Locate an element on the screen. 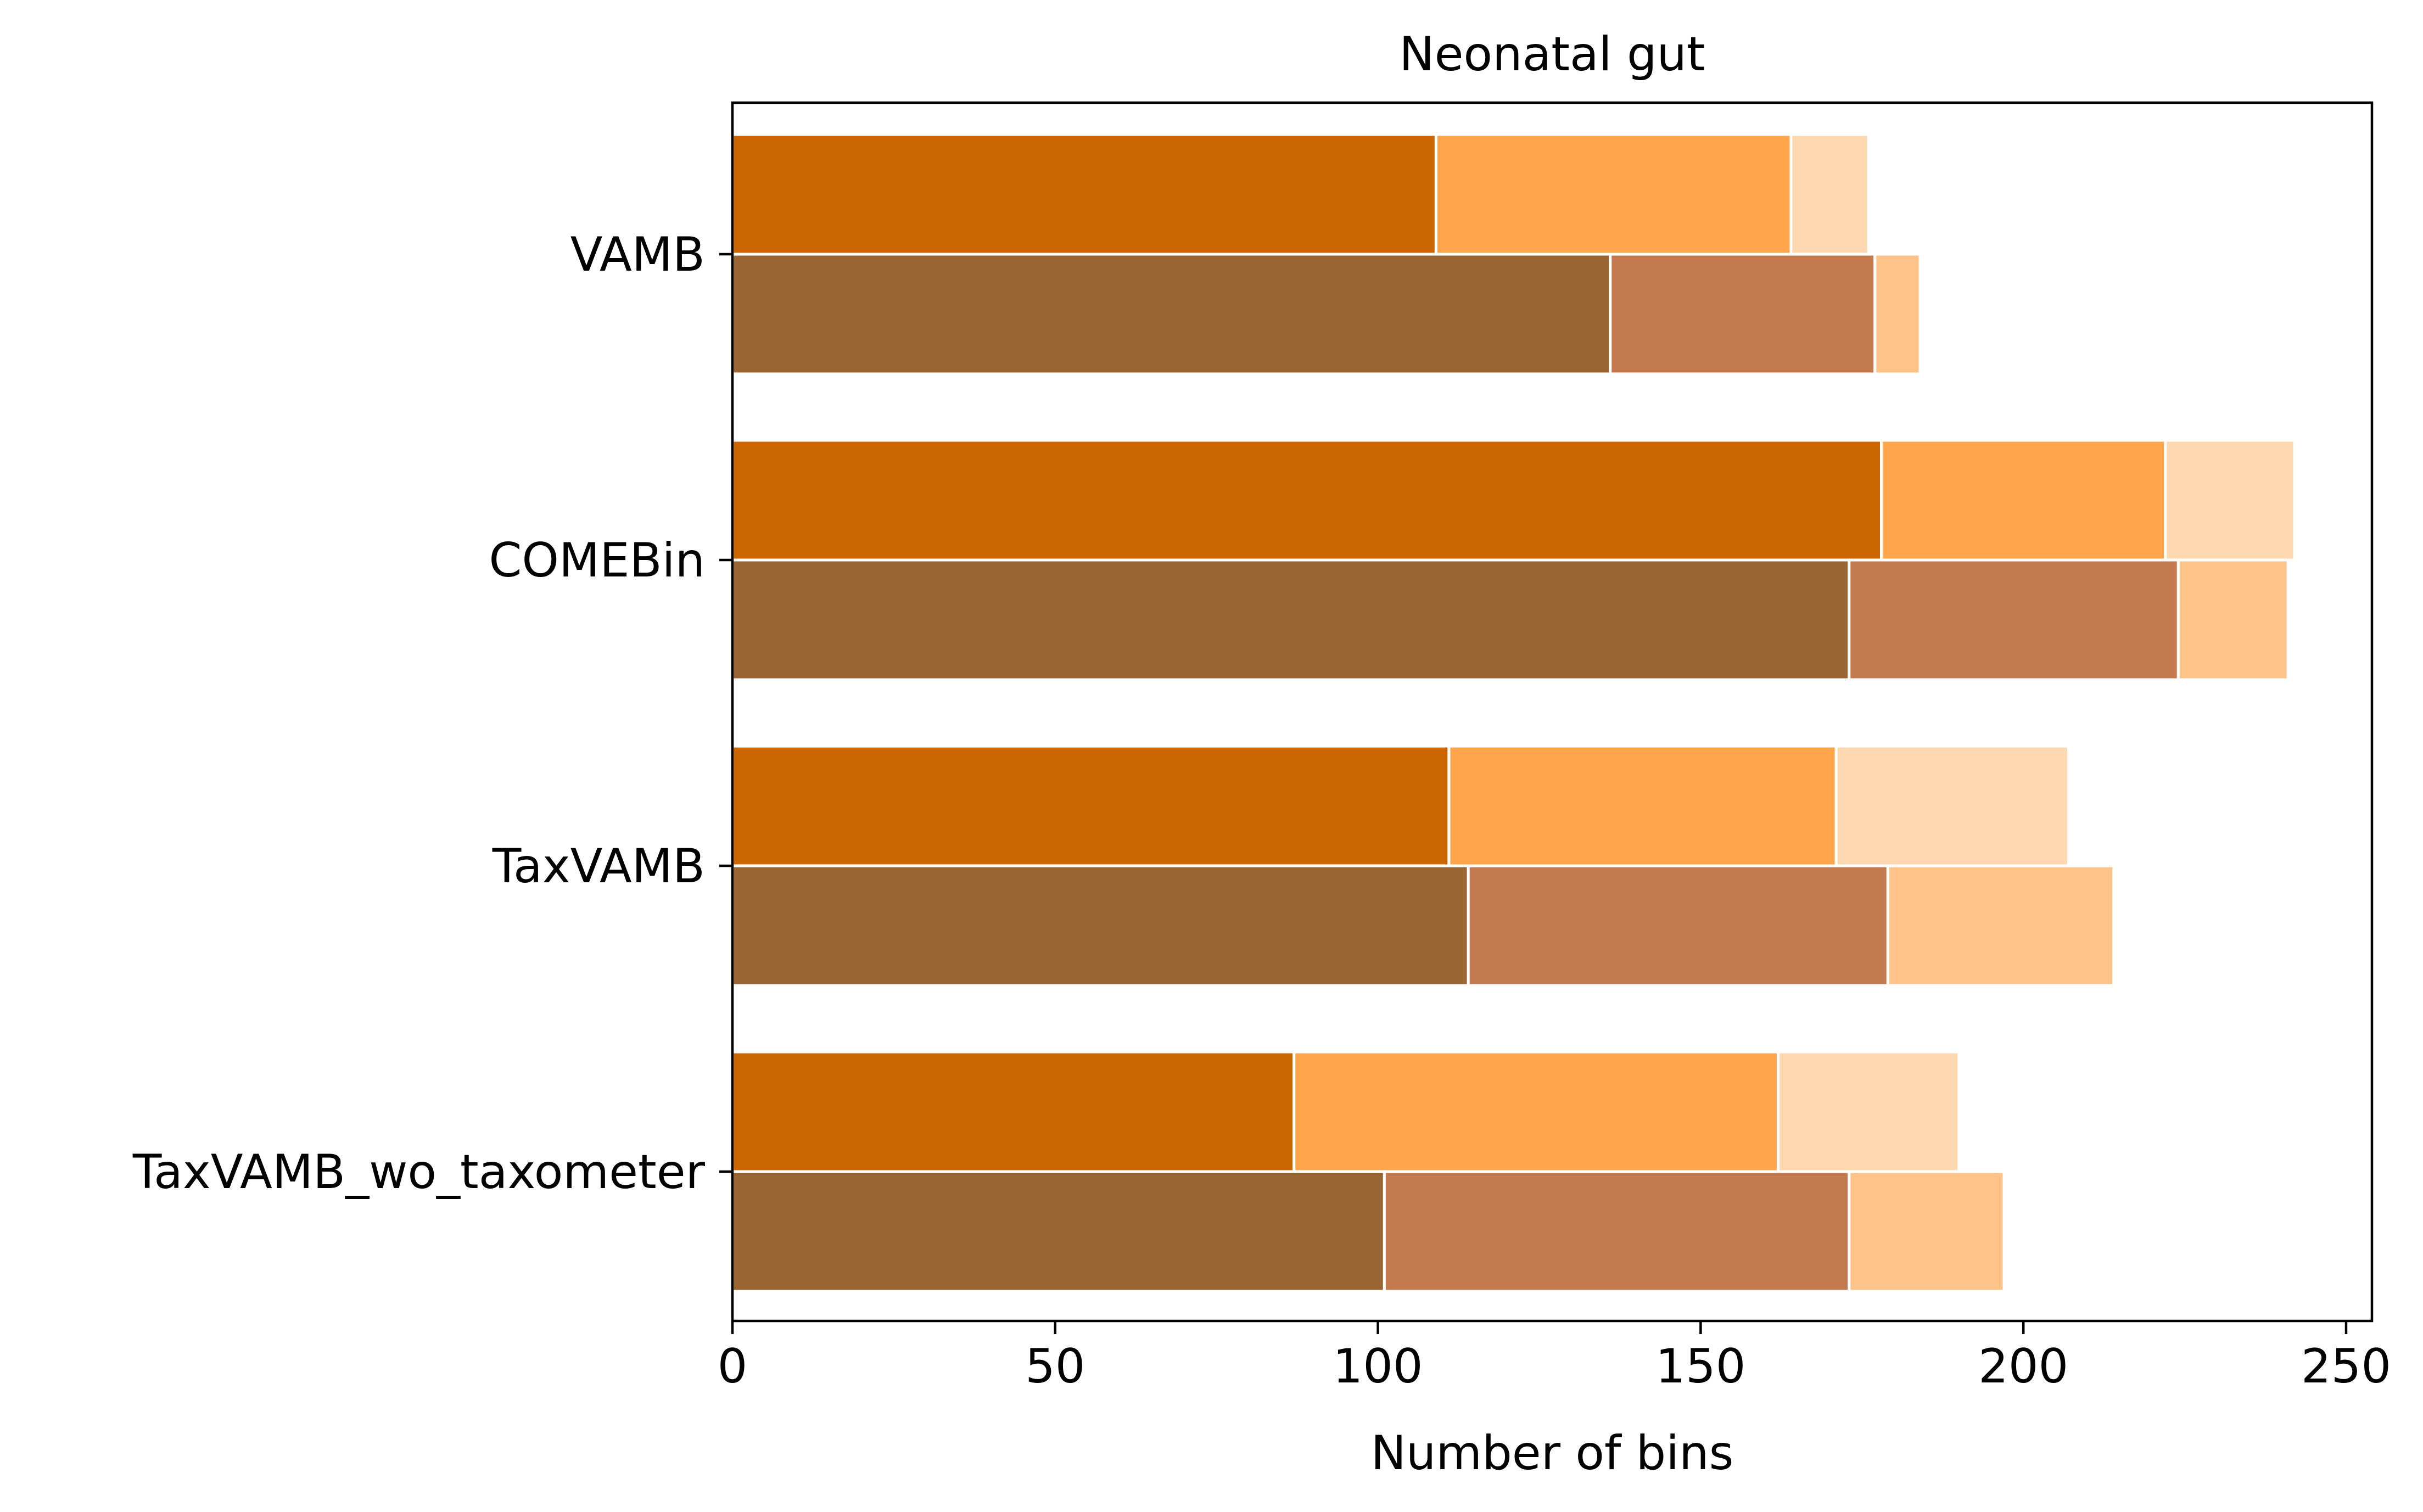  bar-taxvamb-g1-s1 is located at coordinates (1091, 805).